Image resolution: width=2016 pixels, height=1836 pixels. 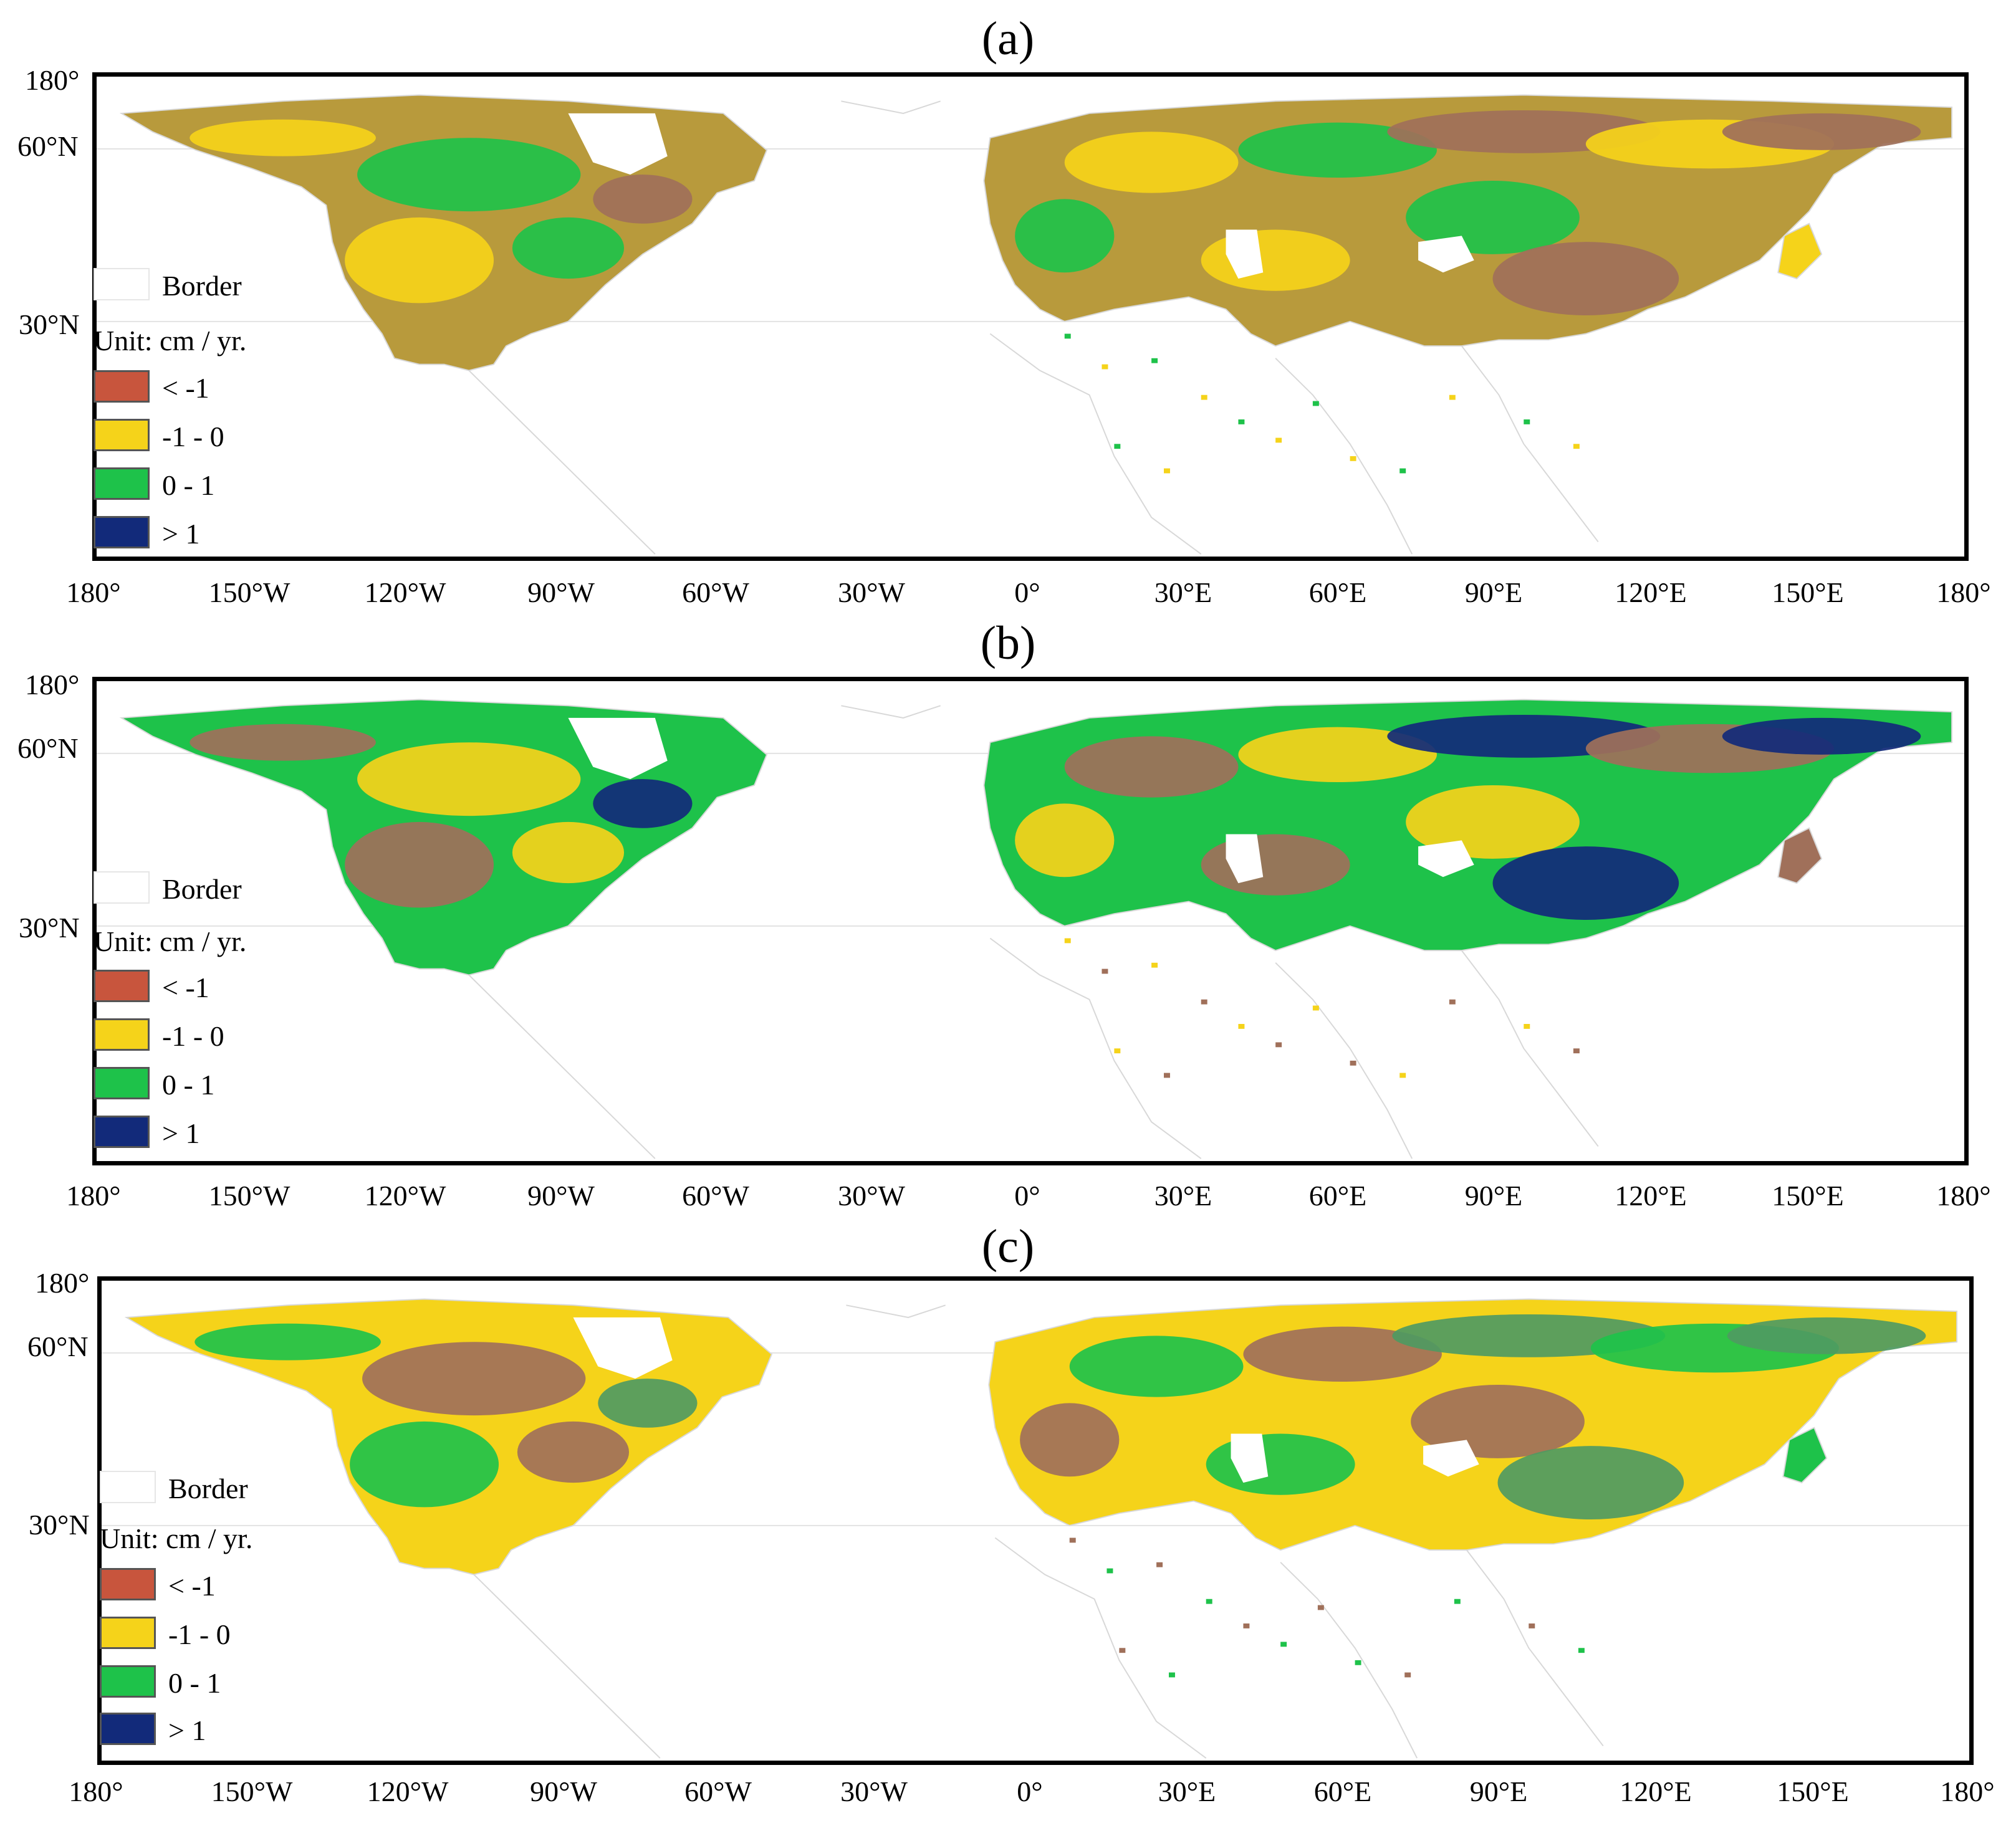 What do you see at coordinates (1805, 1455) in the screenshot?
I see `land-japan` at bounding box center [1805, 1455].